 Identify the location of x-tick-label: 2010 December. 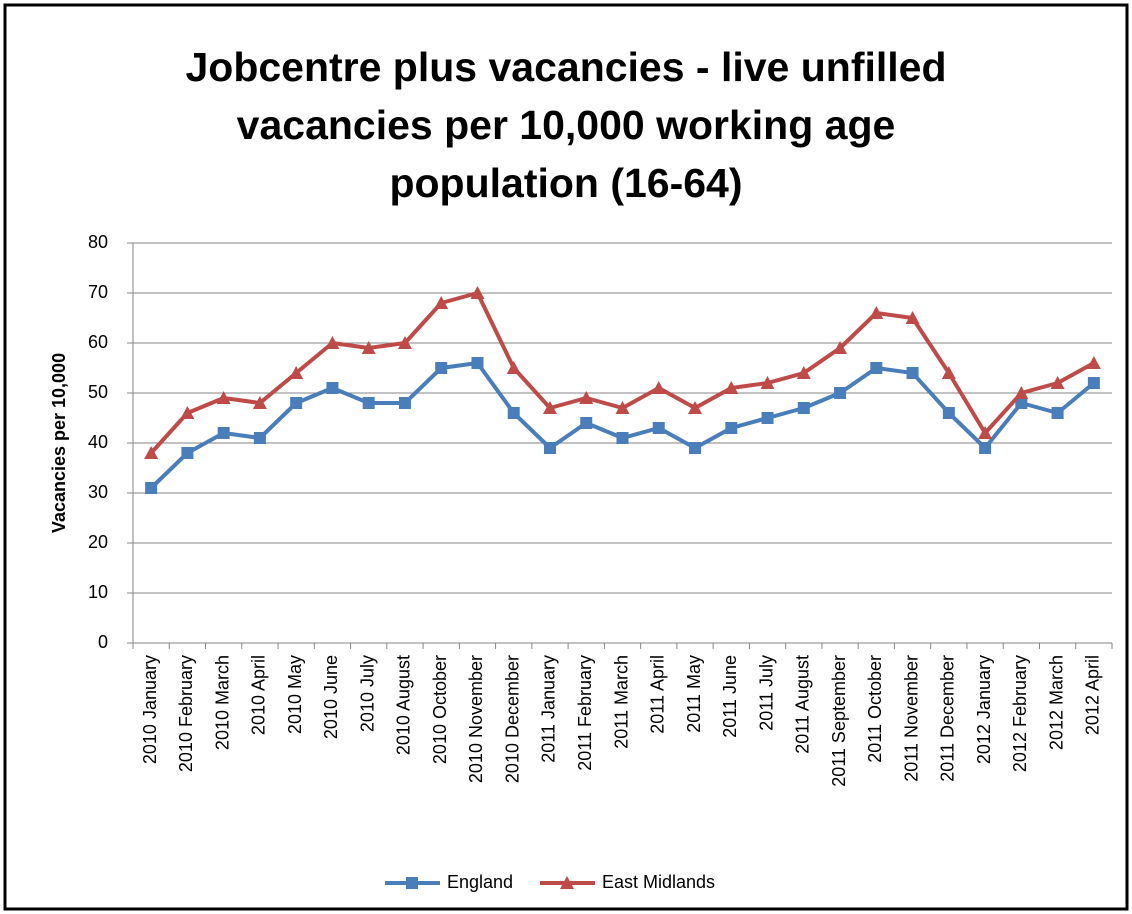
(512, 719).